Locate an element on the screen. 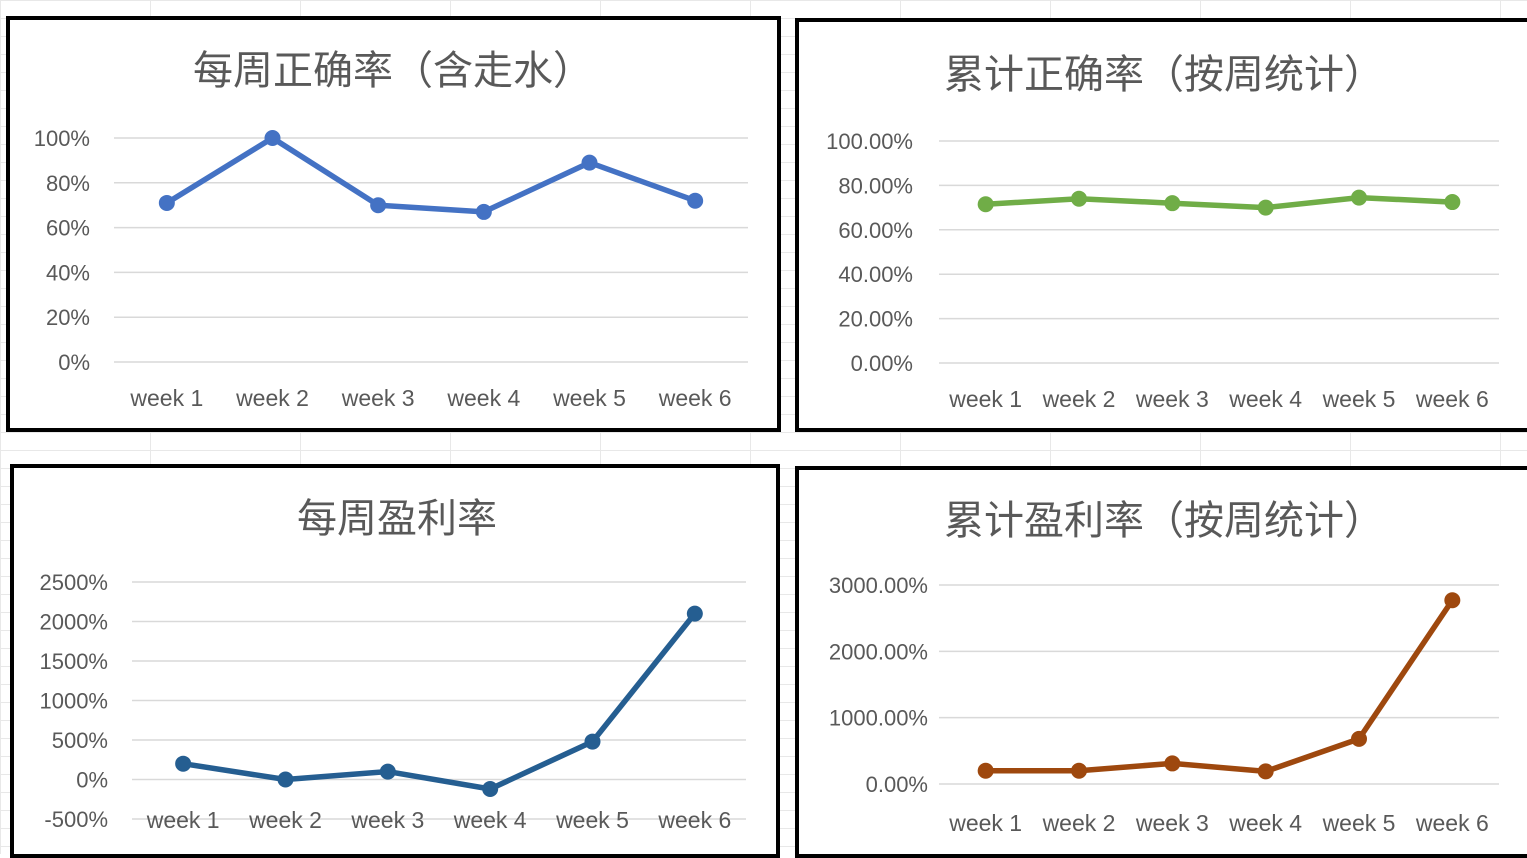  chart-title: 累计盈利率（按周统计） is located at coordinates (1164, 521).